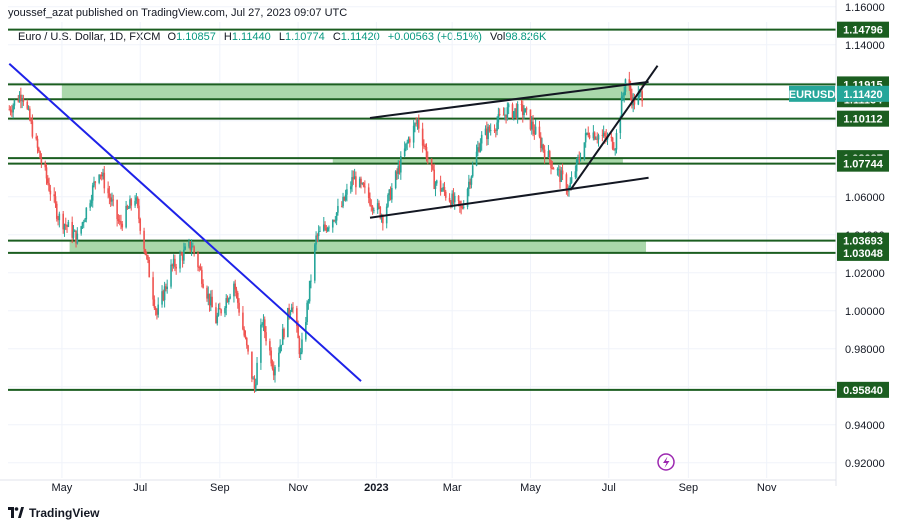 This screenshot has height=529, width=900. Describe the element at coordinates (767, 488) in the screenshot. I see `x-tick-label: Nov` at that location.